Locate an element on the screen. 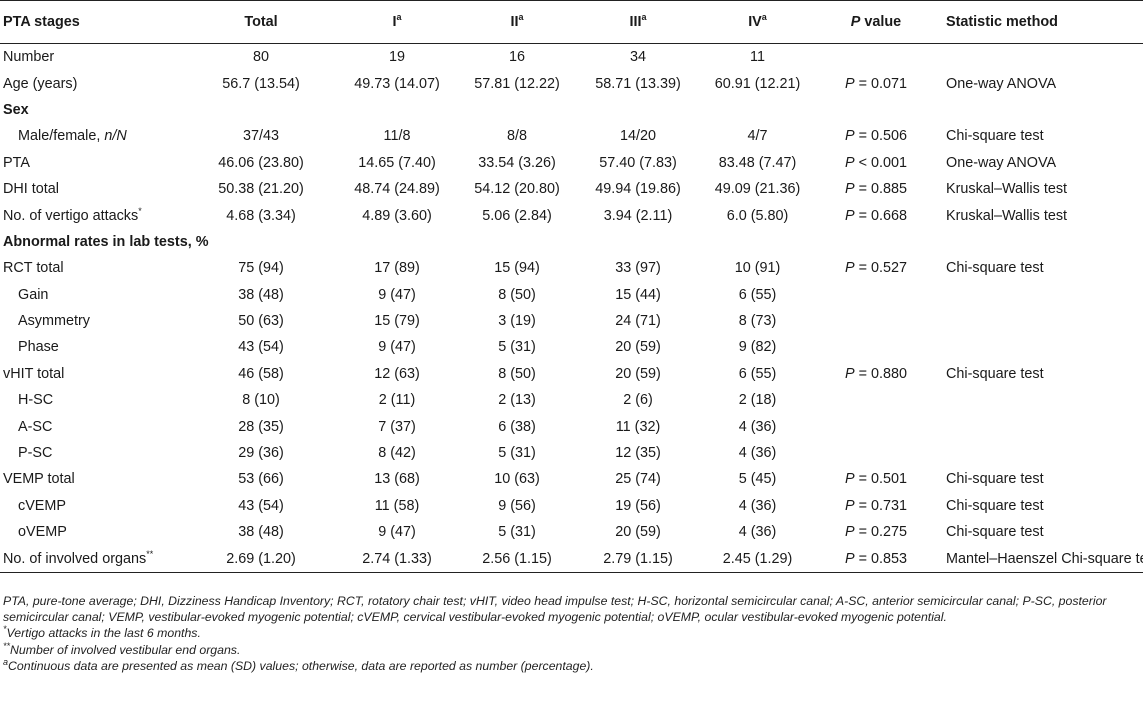 This screenshot has width=1143, height=717. row-label-rct: RCT total is located at coordinates (96, 268).